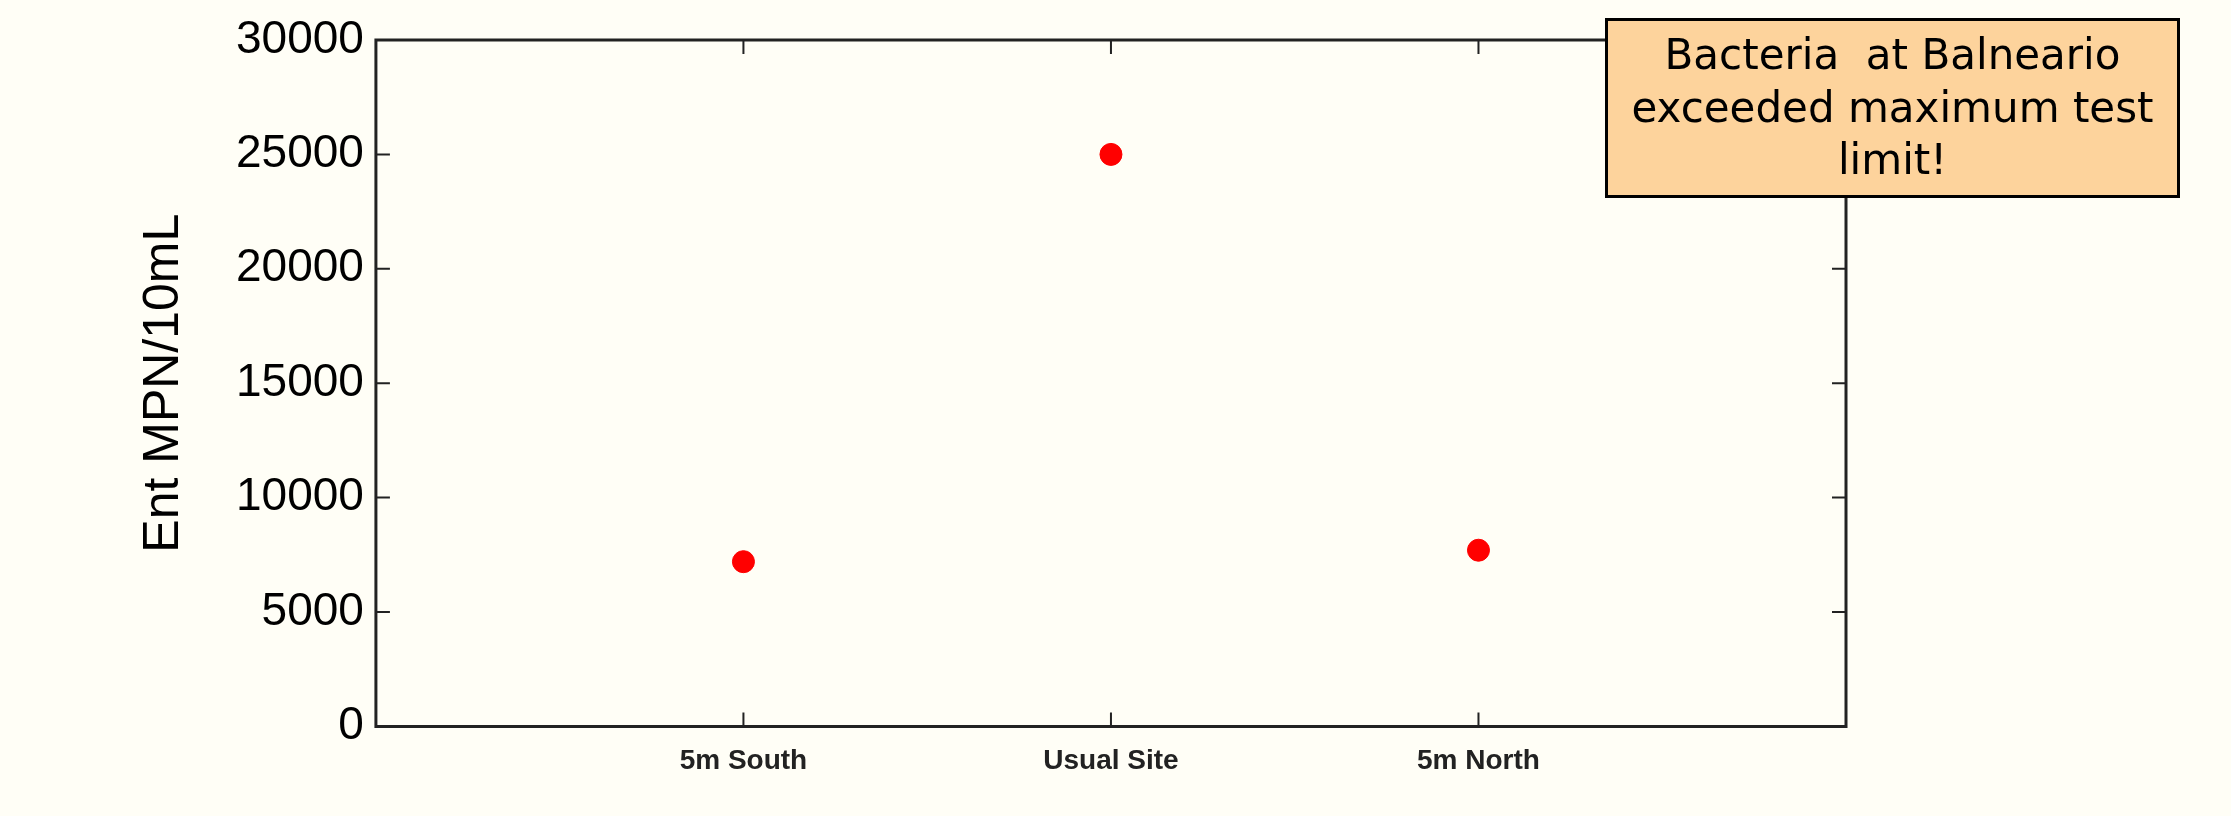 The height and width of the screenshot is (816, 2231). What do you see at coordinates (299, 379) in the screenshot?
I see `y-tick-label: 15000` at bounding box center [299, 379].